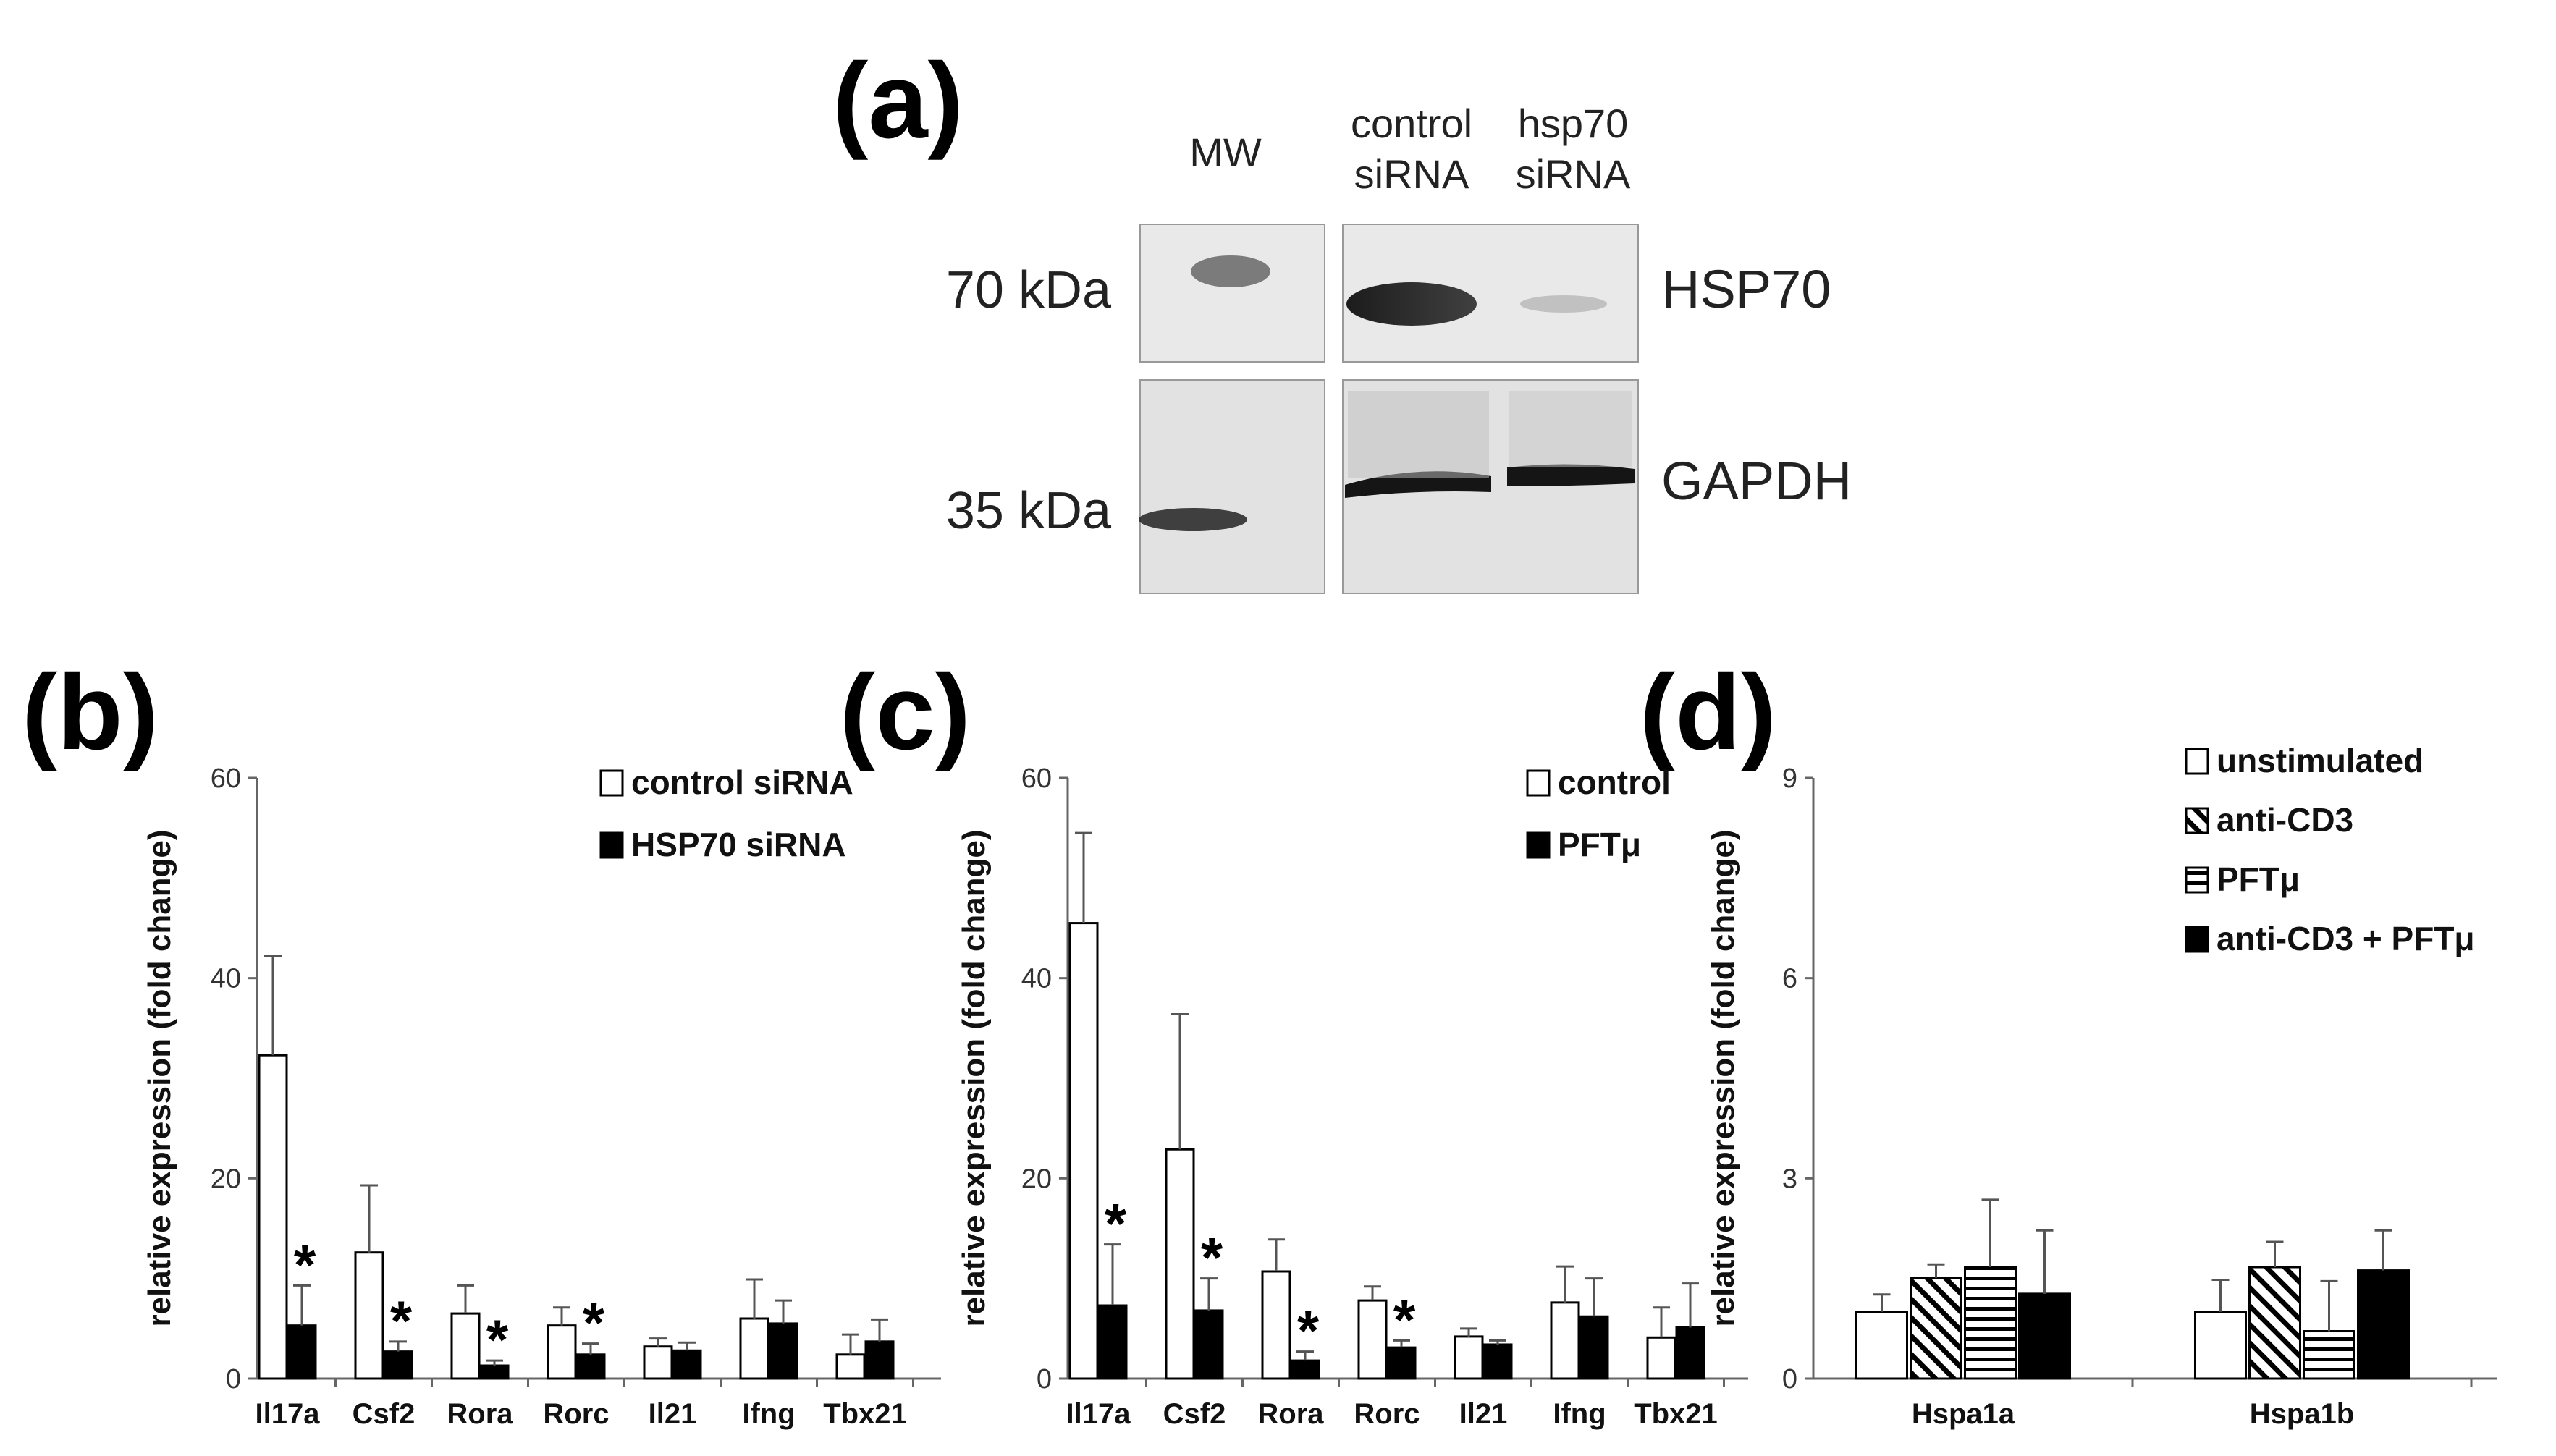 This screenshot has height=1456, width=2556. I want to click on x-tick-label: Csf2, so click(1194, 1414).